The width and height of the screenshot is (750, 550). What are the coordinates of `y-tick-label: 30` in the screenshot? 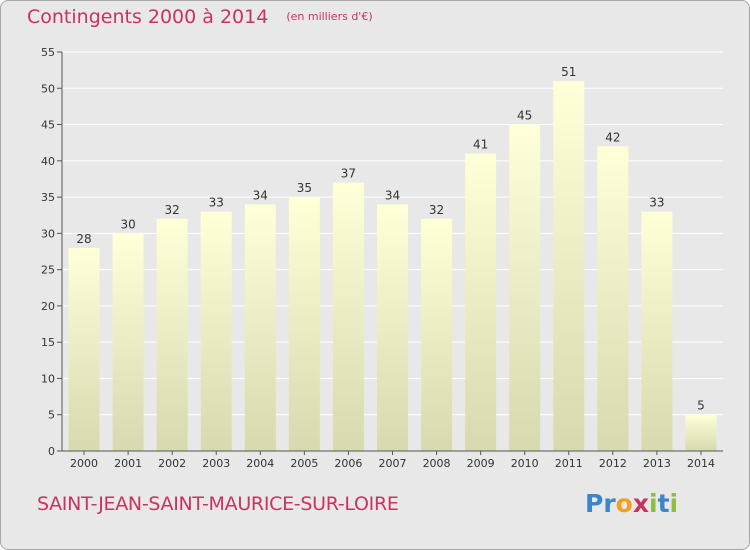 It's located at (48, 233).